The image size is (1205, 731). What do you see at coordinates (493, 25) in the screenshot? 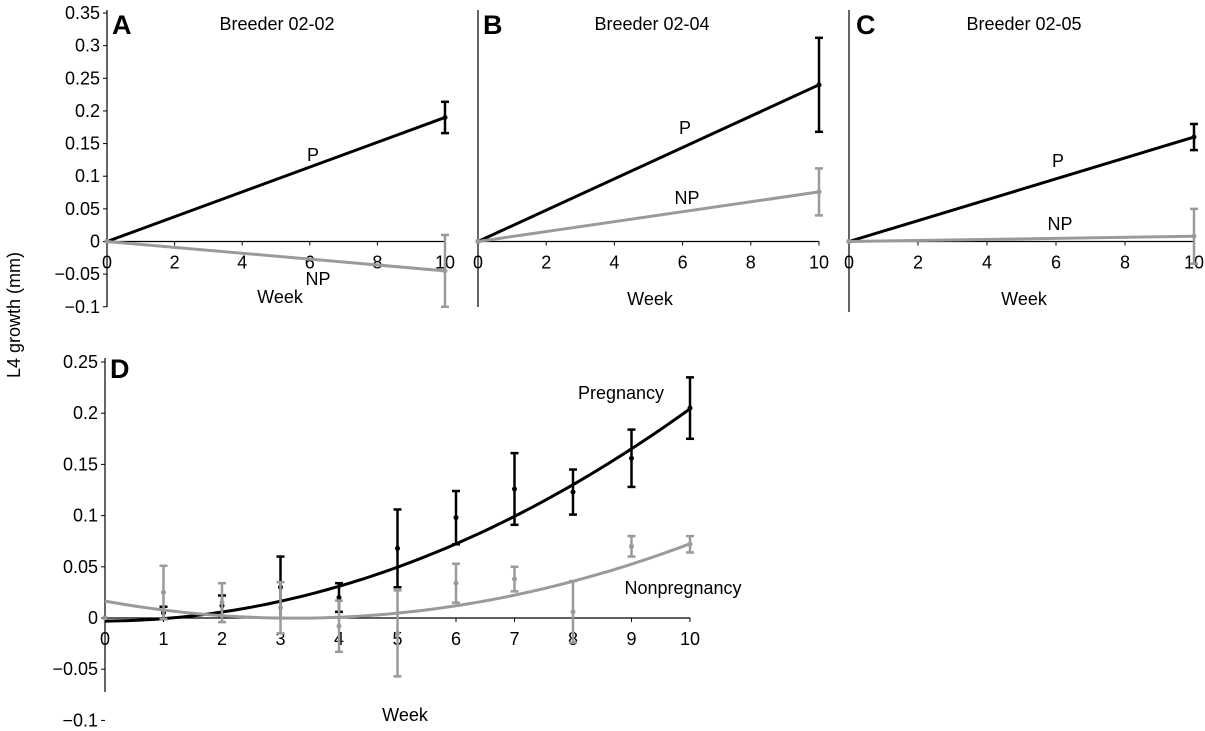
I see `panel-letter: B` at bounding box center [493, 25].